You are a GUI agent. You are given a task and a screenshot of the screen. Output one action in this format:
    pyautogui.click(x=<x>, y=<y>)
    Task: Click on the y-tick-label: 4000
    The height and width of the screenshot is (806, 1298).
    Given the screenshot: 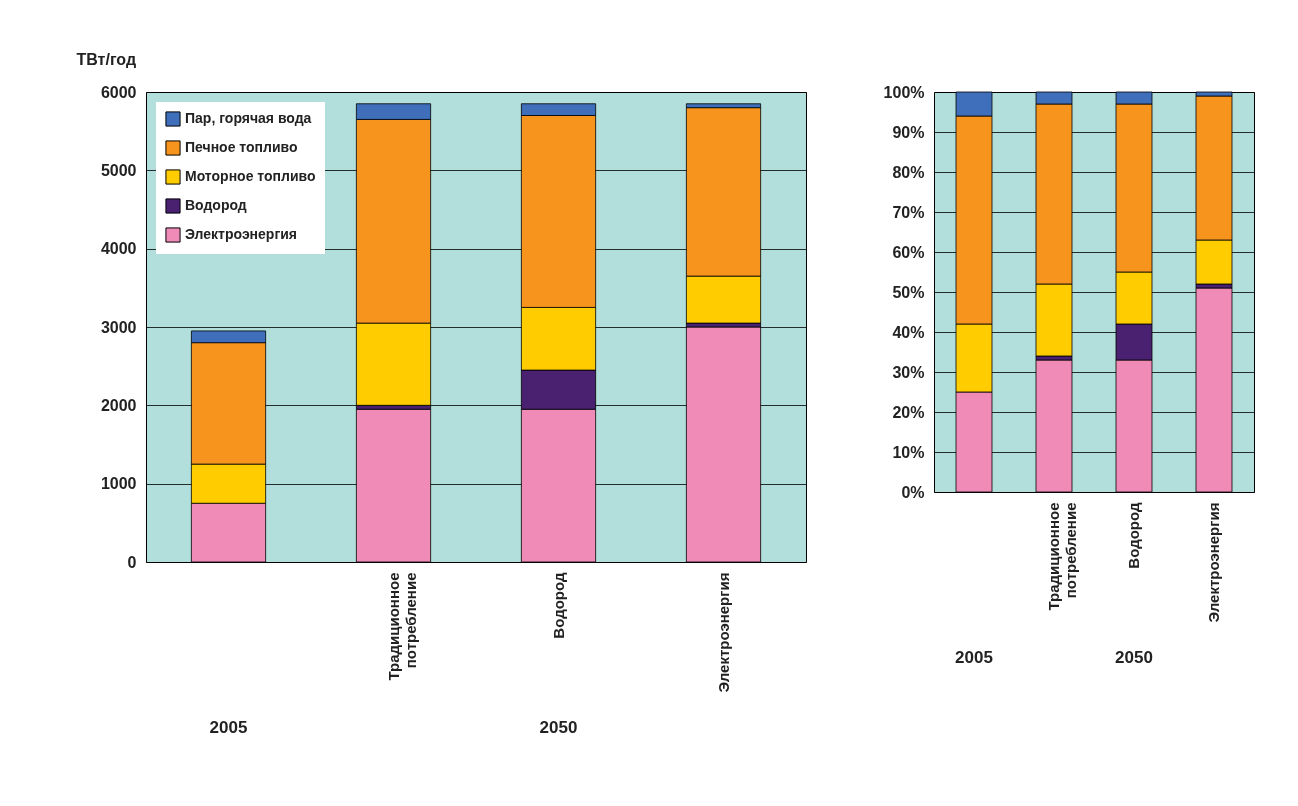 What is the action you would take?
    pyautogui.click(x=118, y=249)
    